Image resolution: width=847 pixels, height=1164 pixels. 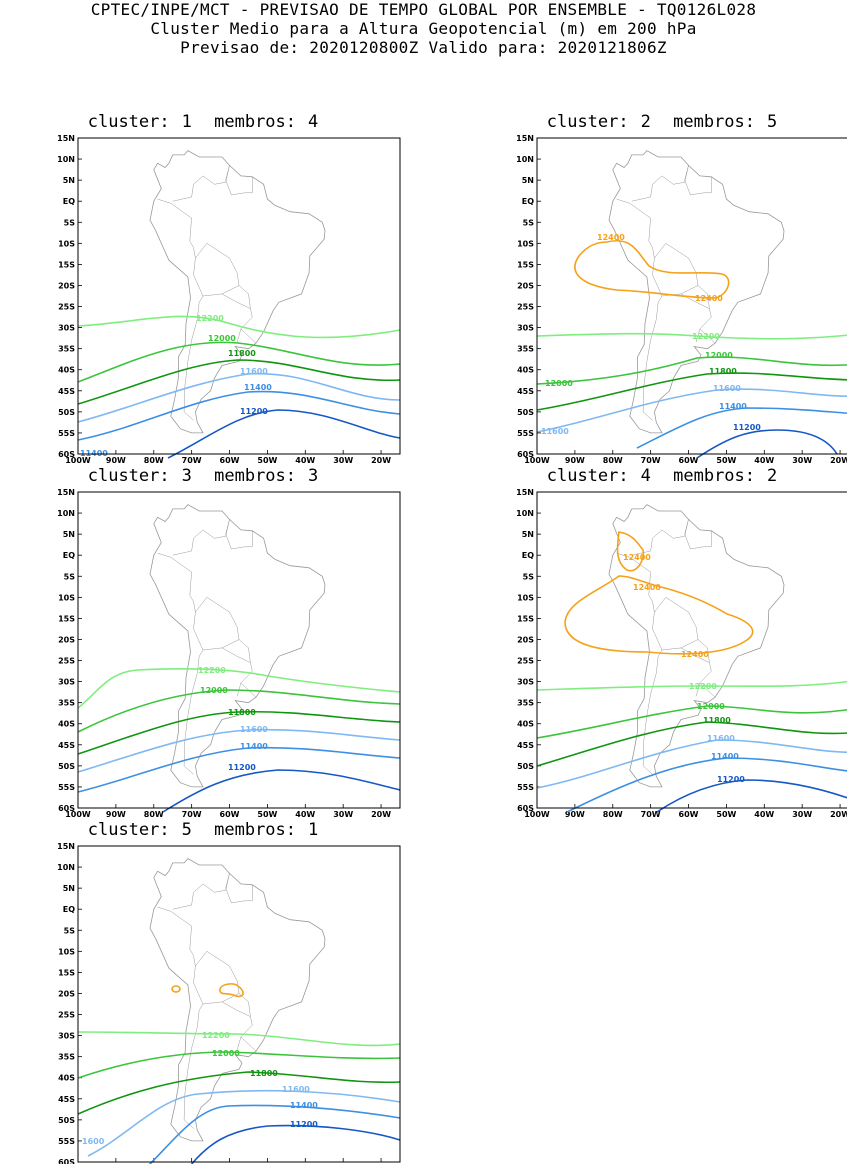 What do you see at coordinates (555, 431) in the screenshot?
I see `contour-label-11600-edge: 11600` at bounding box center [555, 431].